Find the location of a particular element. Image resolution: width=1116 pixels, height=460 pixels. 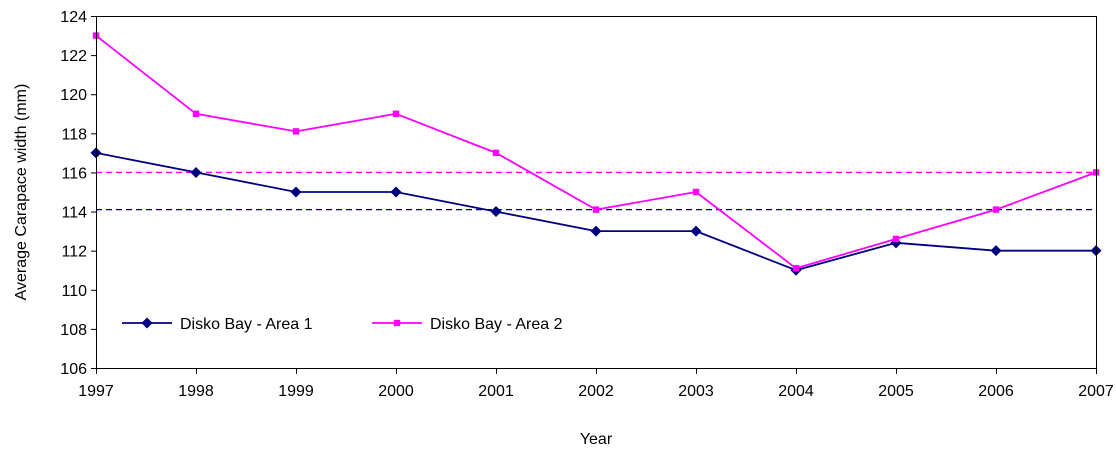

y-tick-label-122: 122 is located at coordinates (73, 56).